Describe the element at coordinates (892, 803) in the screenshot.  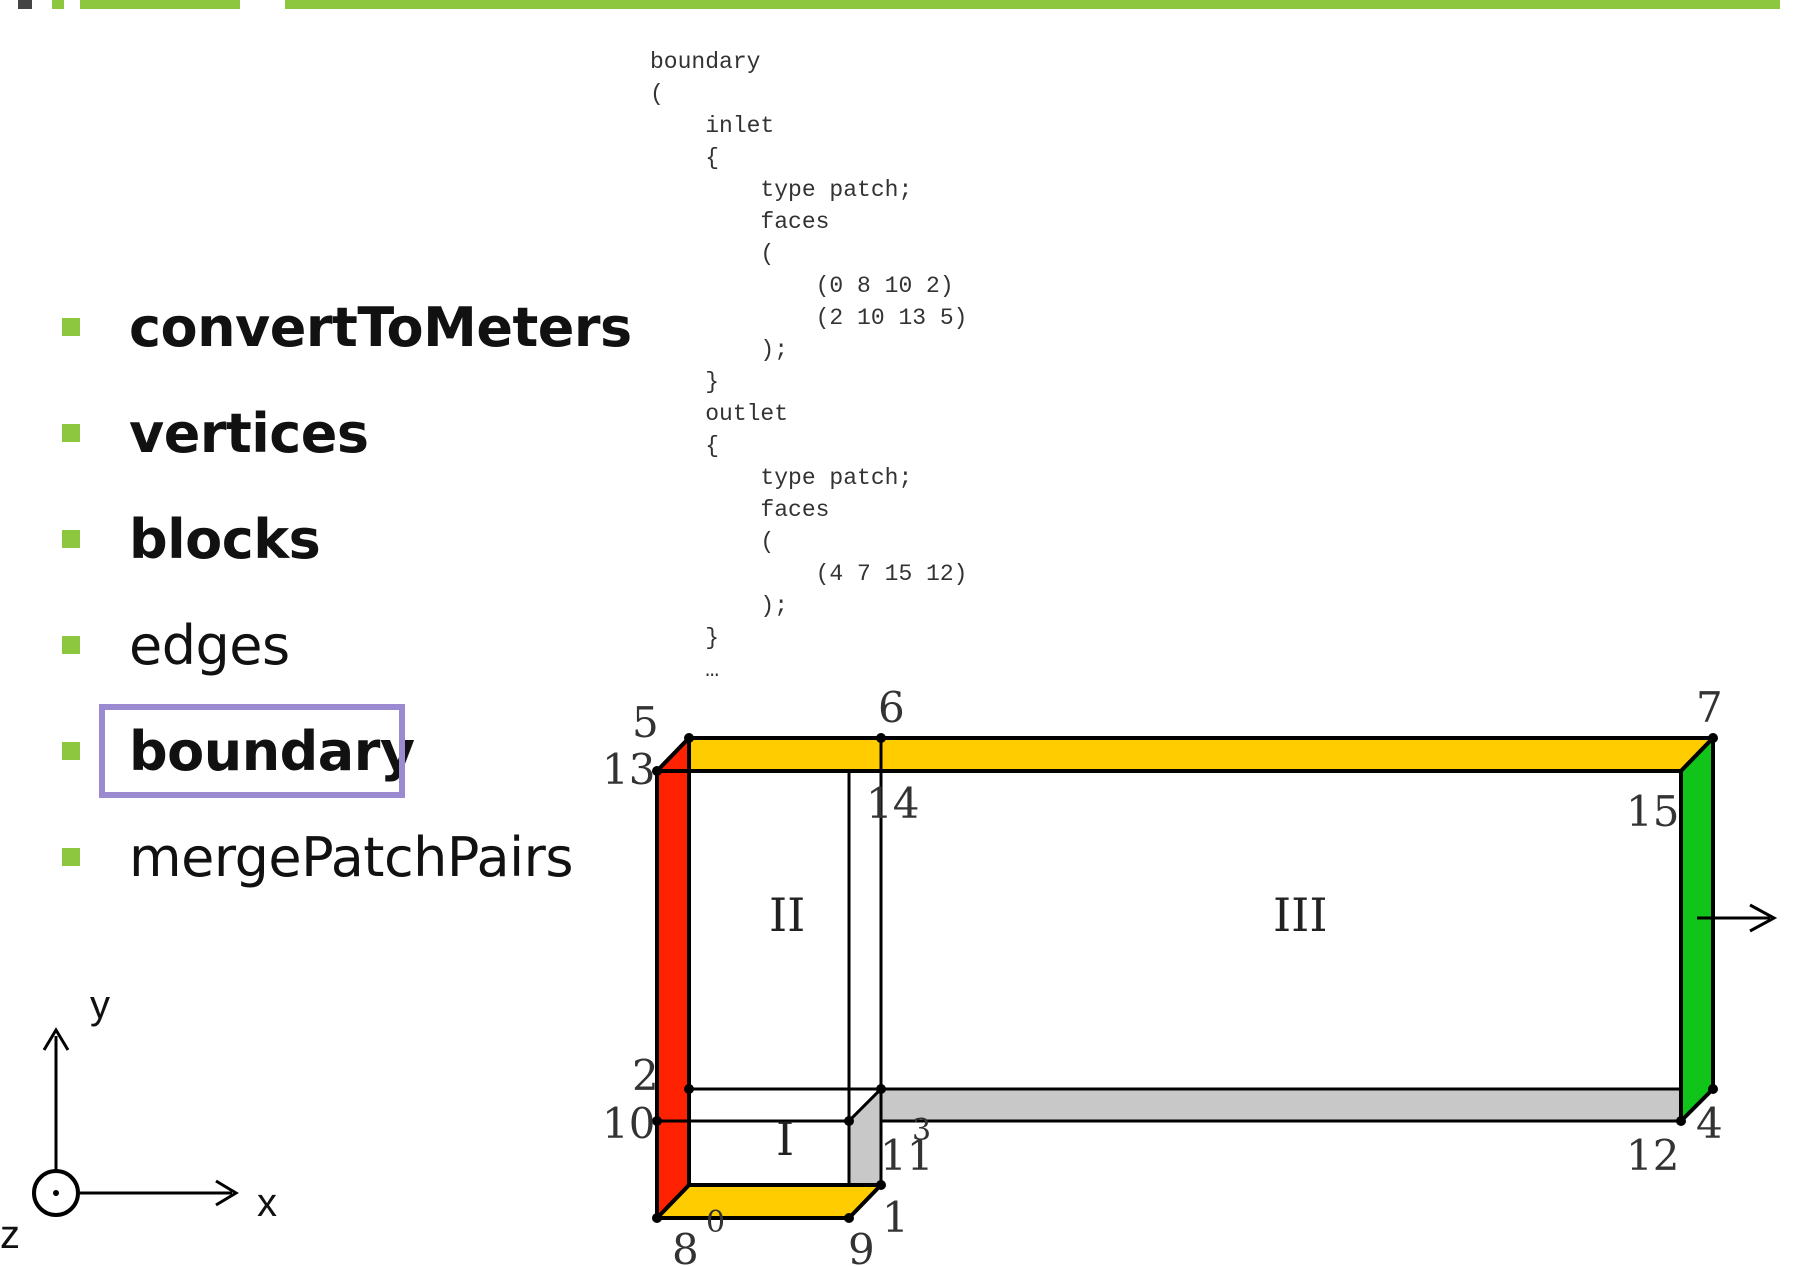
I see `vertex-label-14: 14` at that location.